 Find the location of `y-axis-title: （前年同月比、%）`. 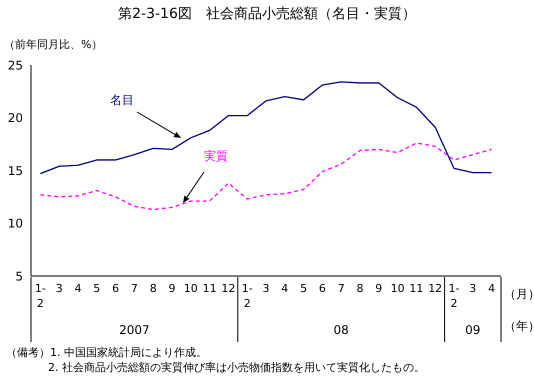

y-axis-title: （前年同月比、%） is located at coordinates (53, 44).